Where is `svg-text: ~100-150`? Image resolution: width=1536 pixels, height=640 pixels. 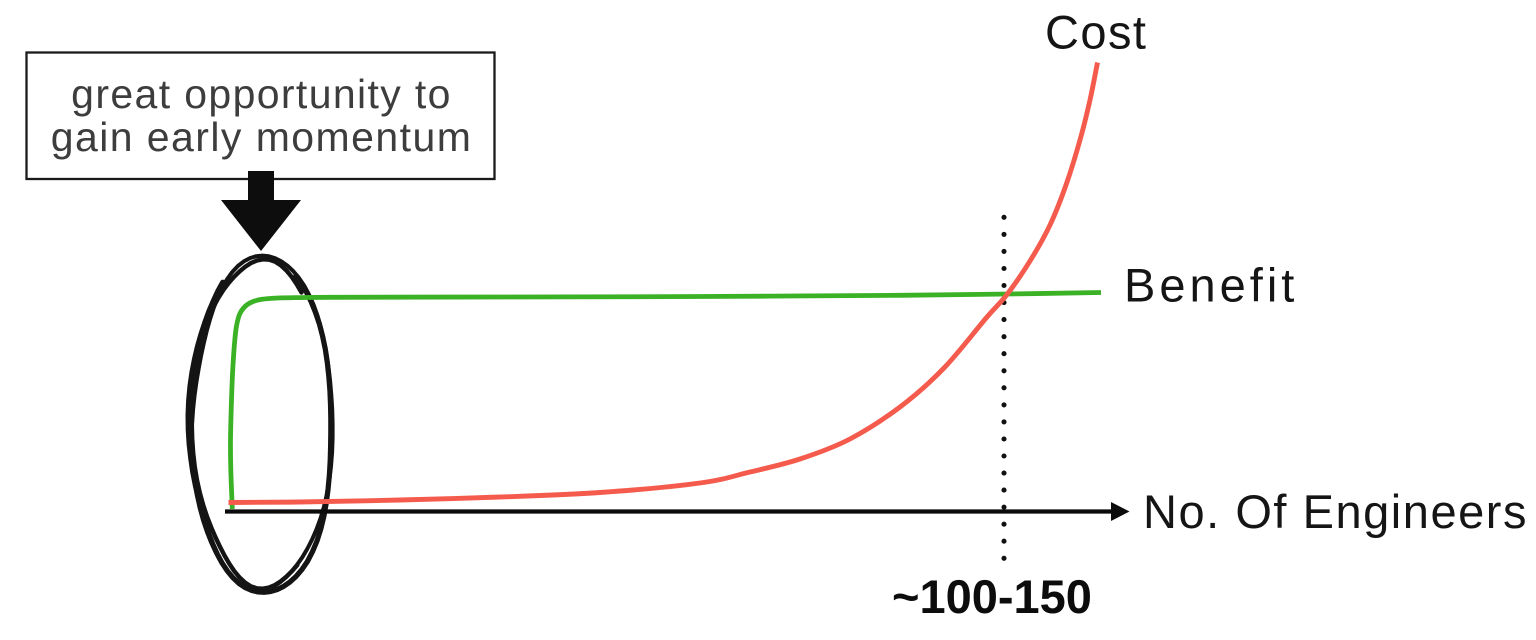
svg-text: ~100-150 is located at coordinates (992, 596).